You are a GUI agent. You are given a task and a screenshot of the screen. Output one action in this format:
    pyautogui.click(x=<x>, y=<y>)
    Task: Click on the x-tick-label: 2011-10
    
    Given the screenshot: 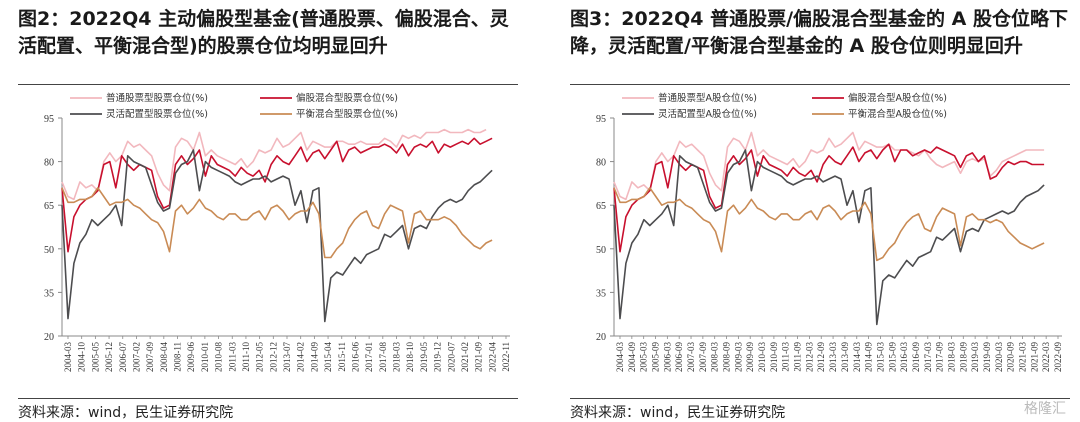 What is the action you would take?
    pyautogui.click(x=246, y=357)
    